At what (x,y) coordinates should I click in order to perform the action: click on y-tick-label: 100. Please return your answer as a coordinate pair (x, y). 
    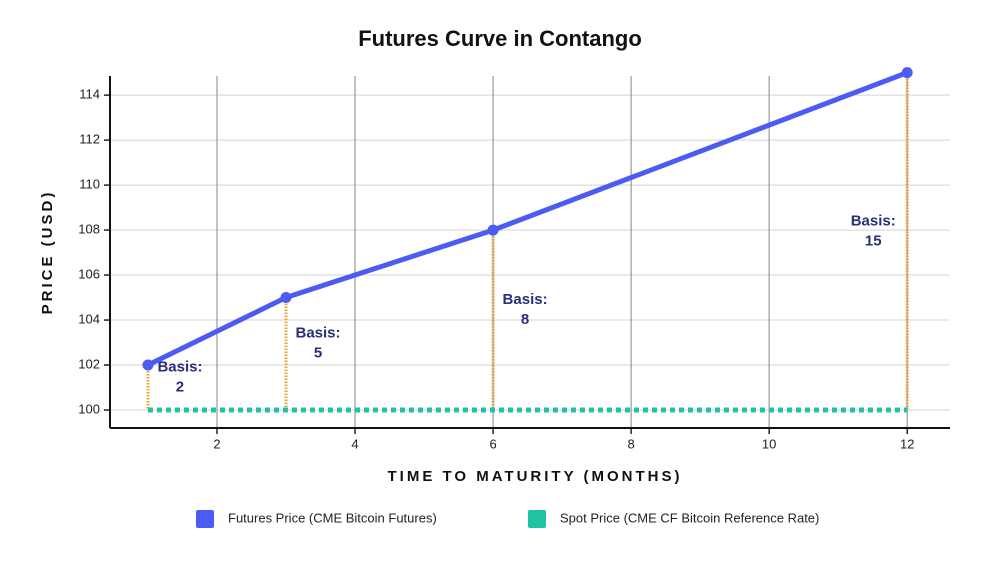
    Looking at the image, I should click on (89, 408).